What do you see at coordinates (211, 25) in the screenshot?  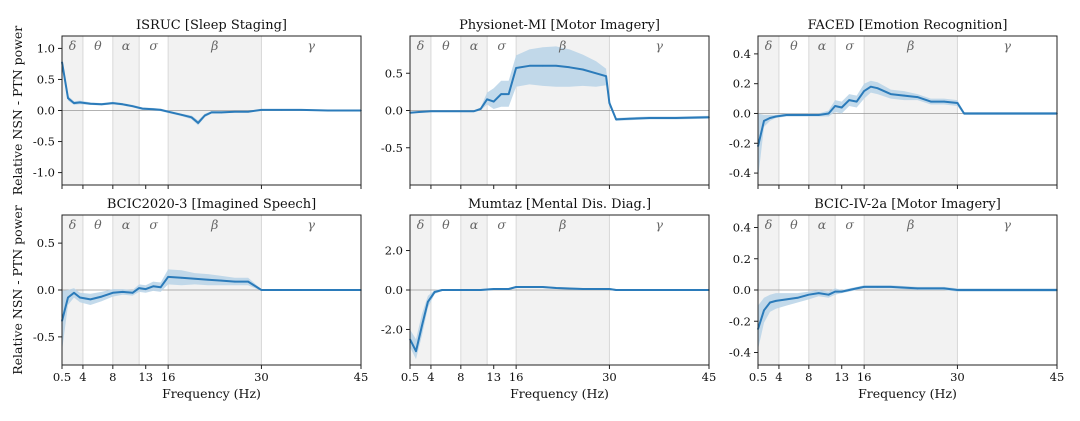 I see `panel-title: ISRUC [Sleep Staging]` at bounding box center [211, 25].